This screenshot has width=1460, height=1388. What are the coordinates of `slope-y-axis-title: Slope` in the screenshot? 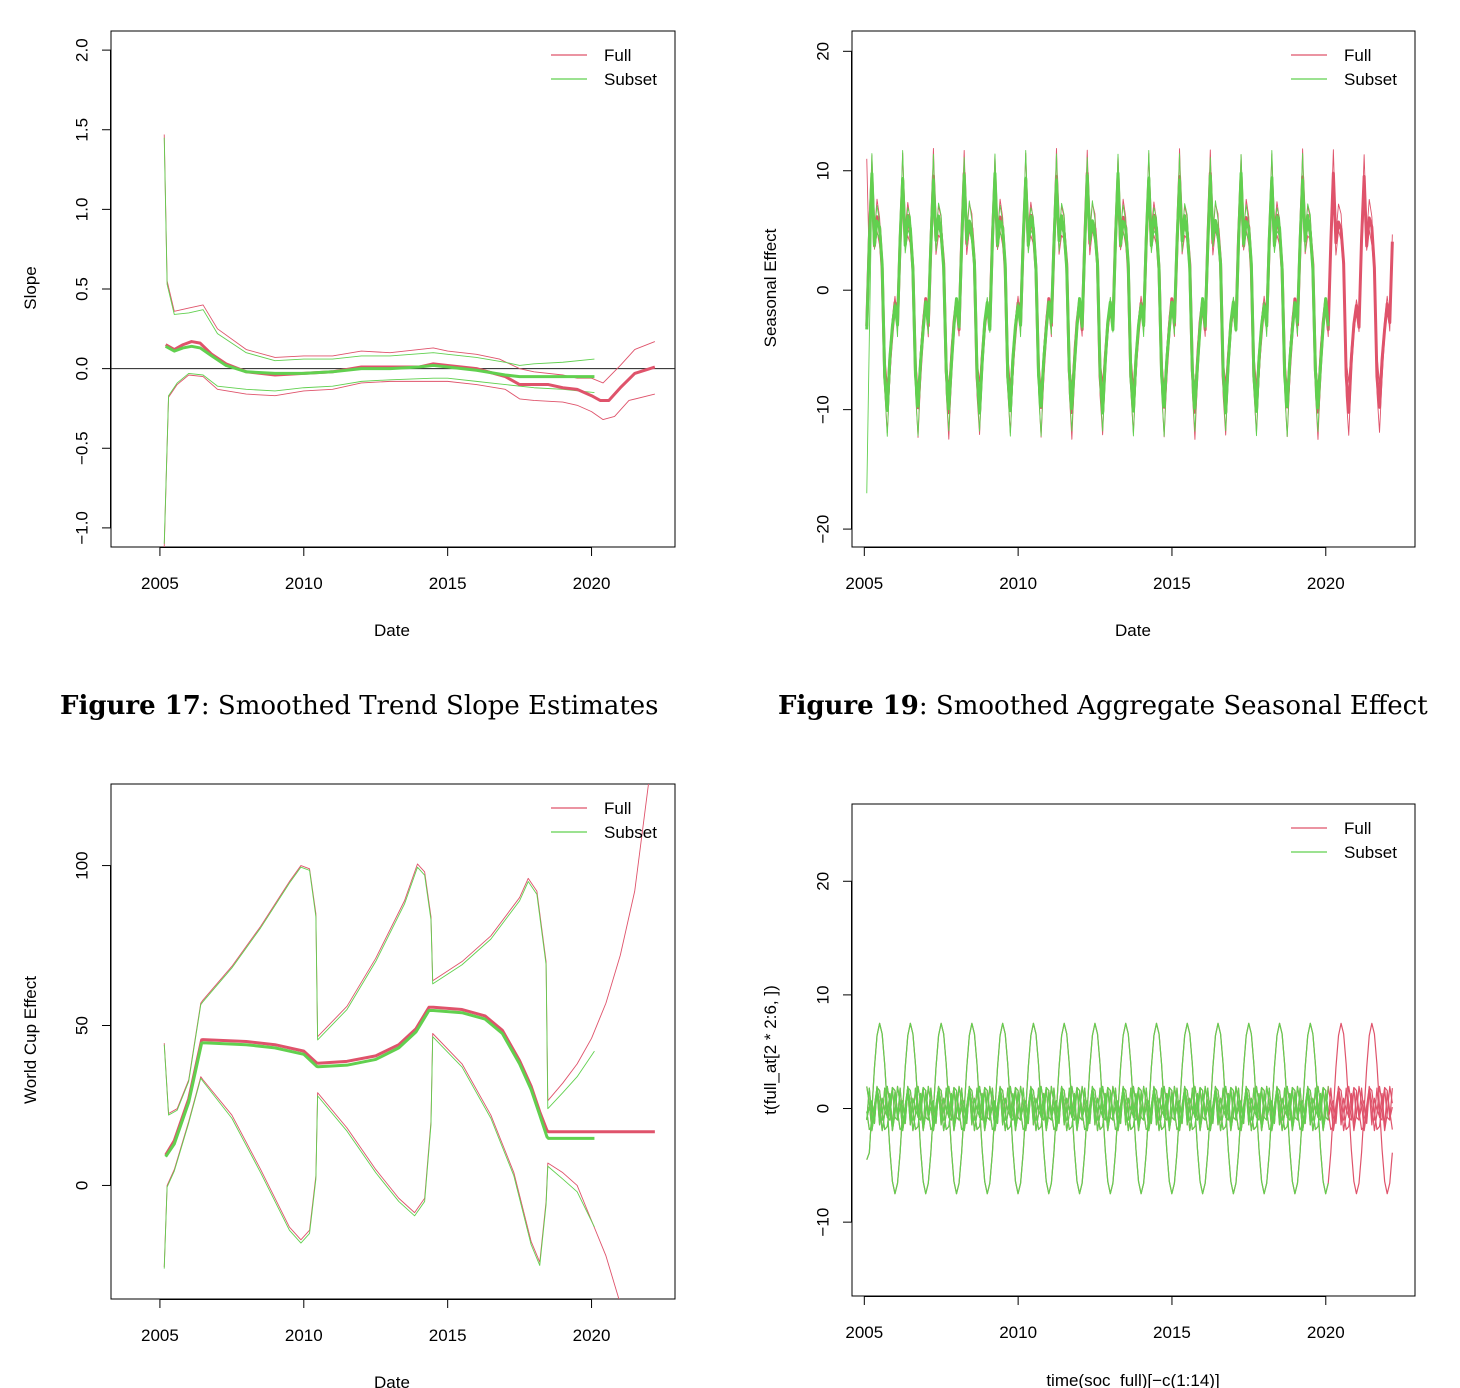 It's located at (30, 287).